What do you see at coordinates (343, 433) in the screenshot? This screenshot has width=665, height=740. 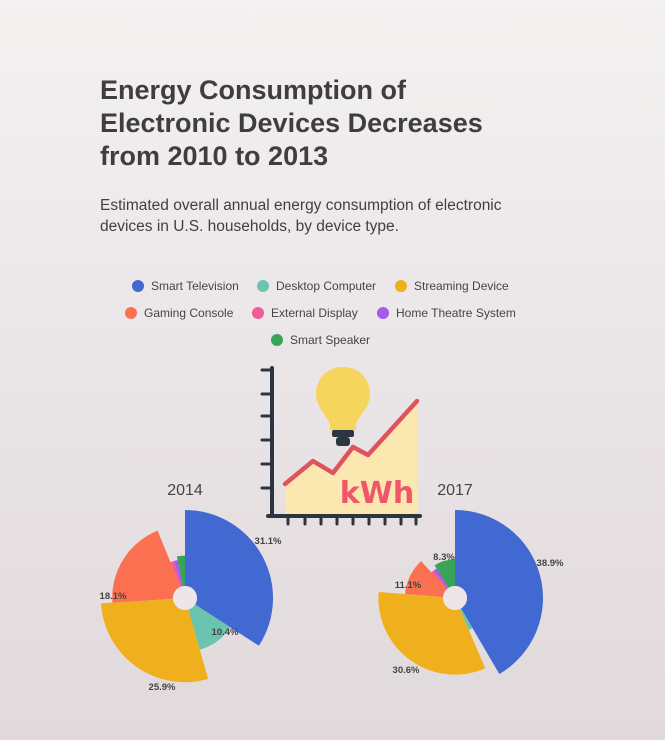 I see `illustration-bulb-base` at bounding box center [343, 433].